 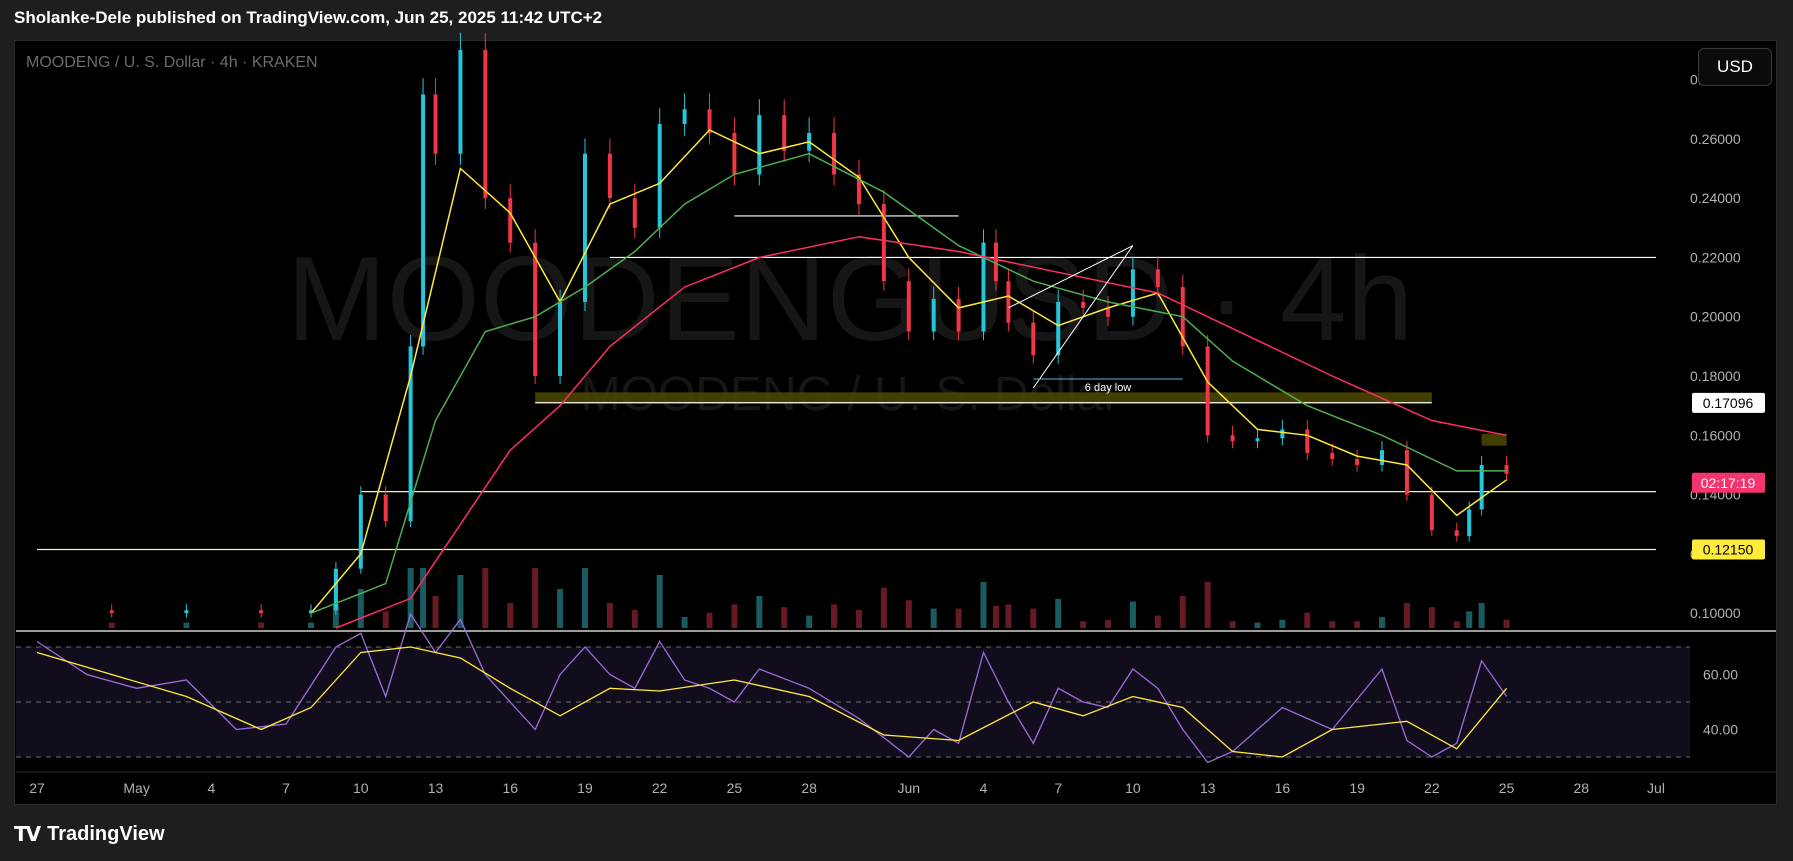 I want to click on tradingview-logo-icon: TV, so click(x=27, y=834).